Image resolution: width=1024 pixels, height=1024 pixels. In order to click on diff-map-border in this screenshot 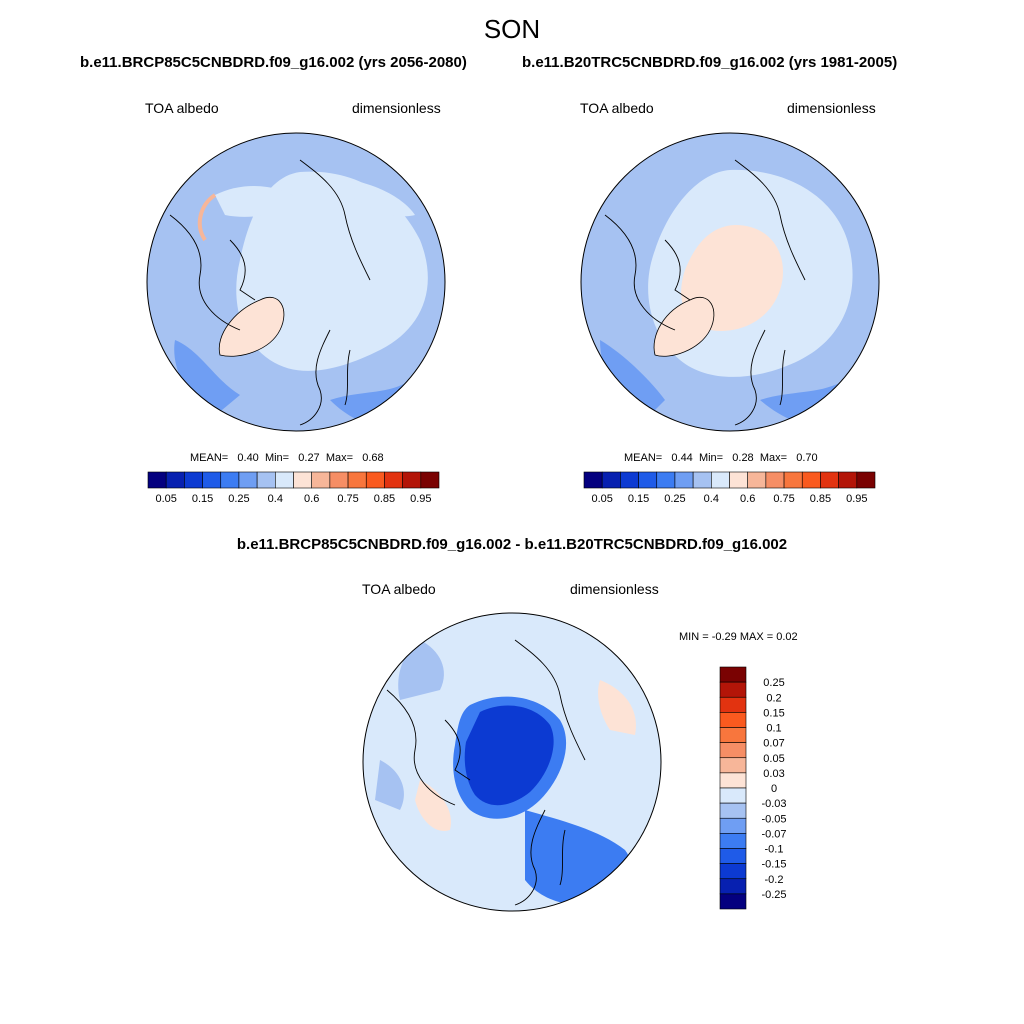, I will do `click(512, 762)`.